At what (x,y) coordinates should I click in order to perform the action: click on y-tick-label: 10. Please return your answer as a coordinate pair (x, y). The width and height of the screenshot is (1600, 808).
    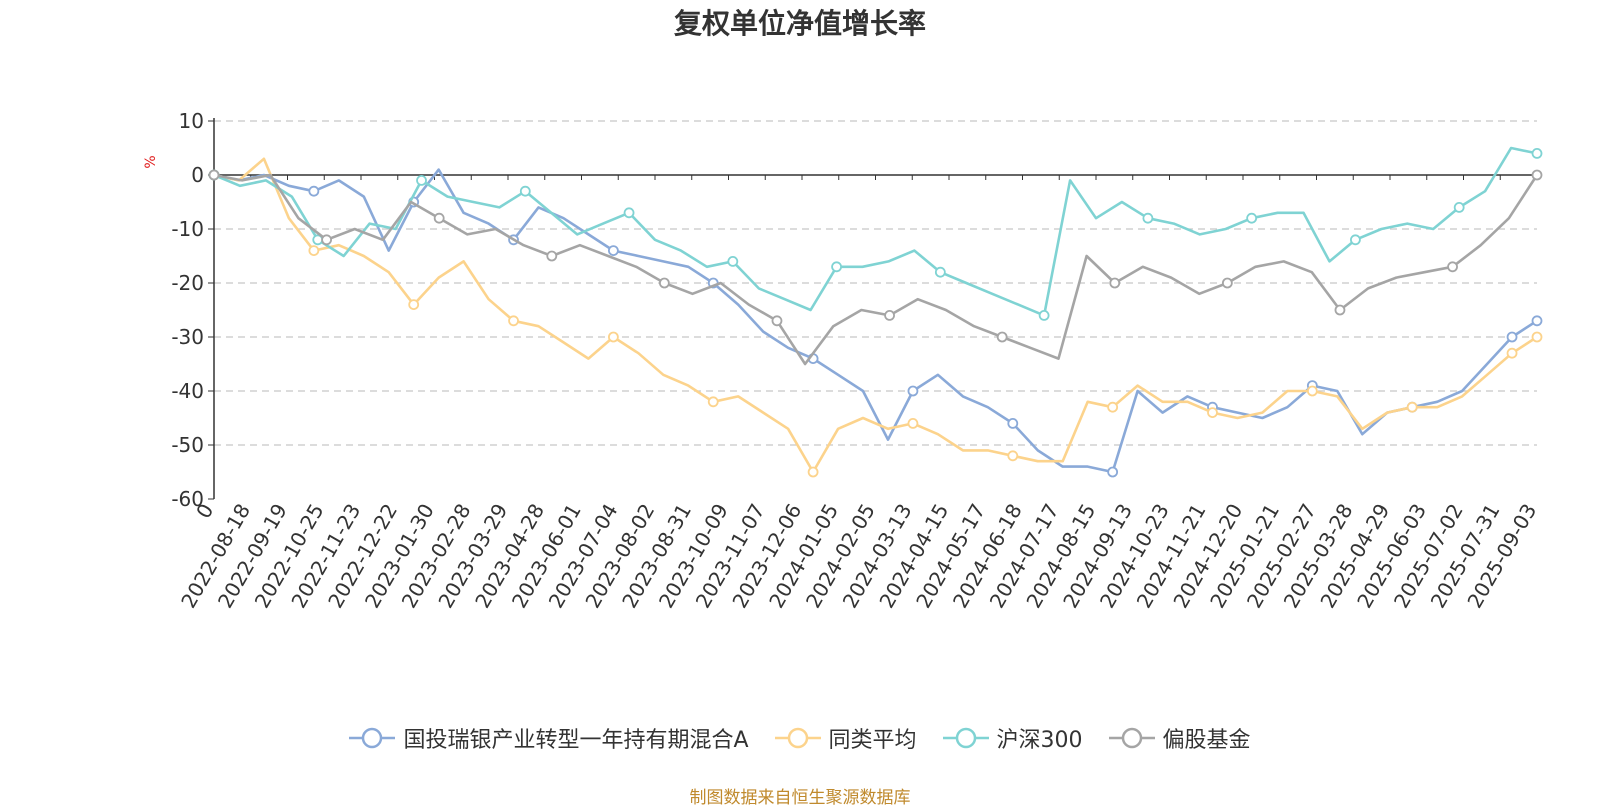
    Looking at the image, I should click on (191, 121).